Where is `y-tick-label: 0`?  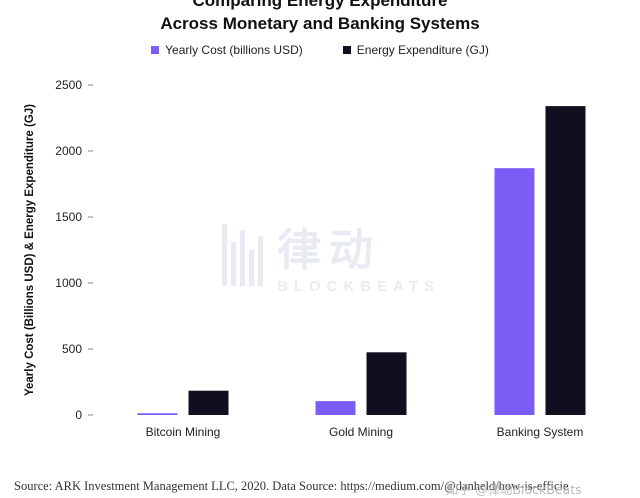 y-tick-label: 0 is located at coordinates (78, 415).